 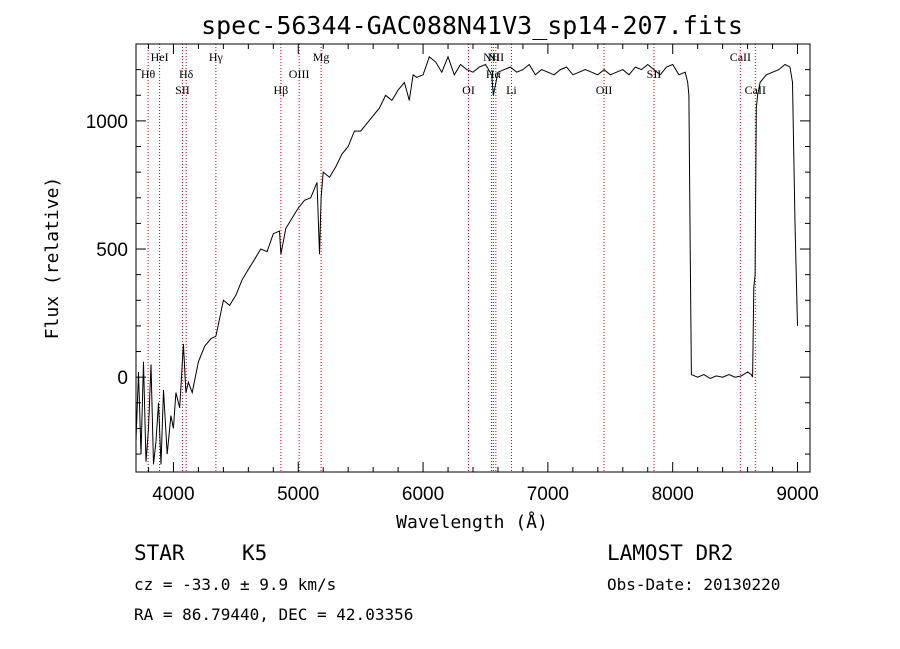 I want to click on x-axis-label: Wavelength (Å), so click(x=472, y=522).